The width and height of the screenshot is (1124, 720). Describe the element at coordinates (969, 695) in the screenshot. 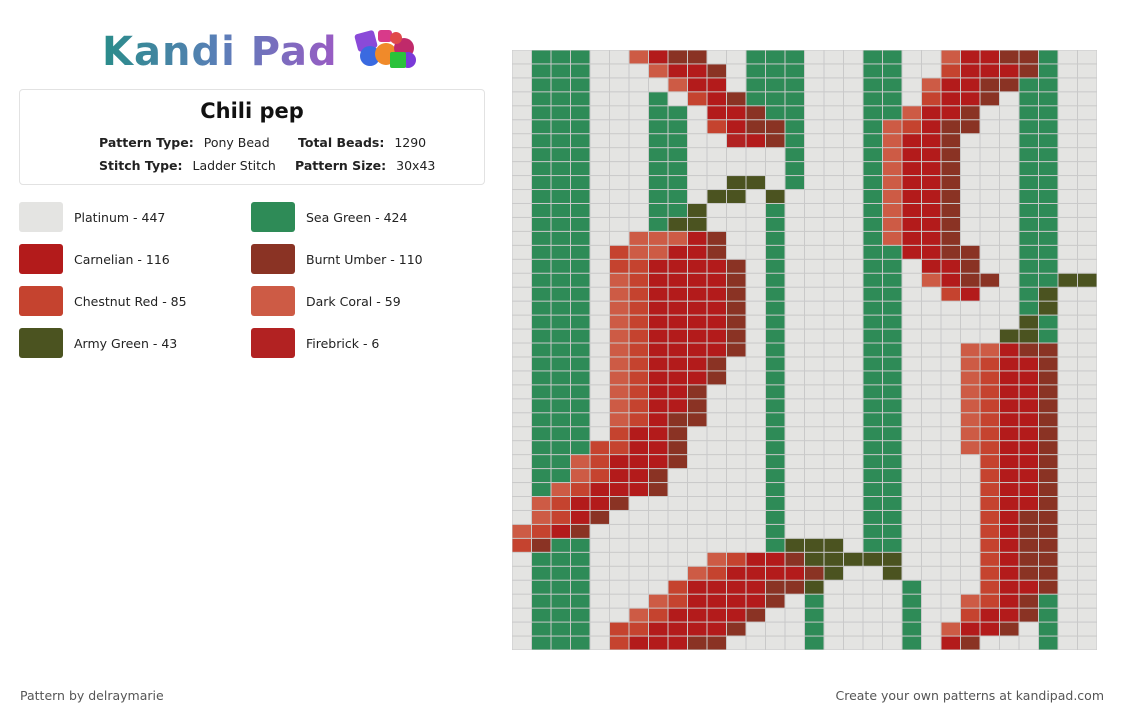

I see `kandipad-link: Create your own patterns at kandipad.com` at that location.